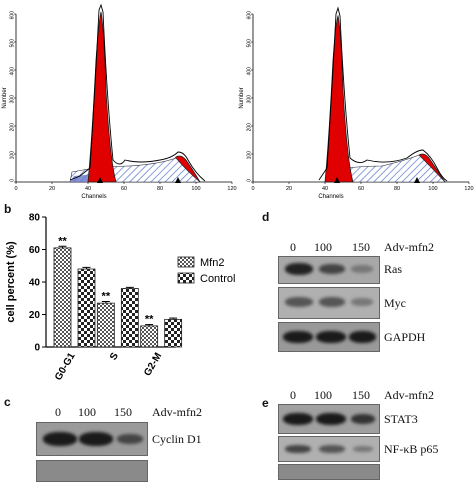 Image resolution: width=474 pixels, height=482 pixels. I want to click on y-axis-label: cell percent (%), so click(11, 282).